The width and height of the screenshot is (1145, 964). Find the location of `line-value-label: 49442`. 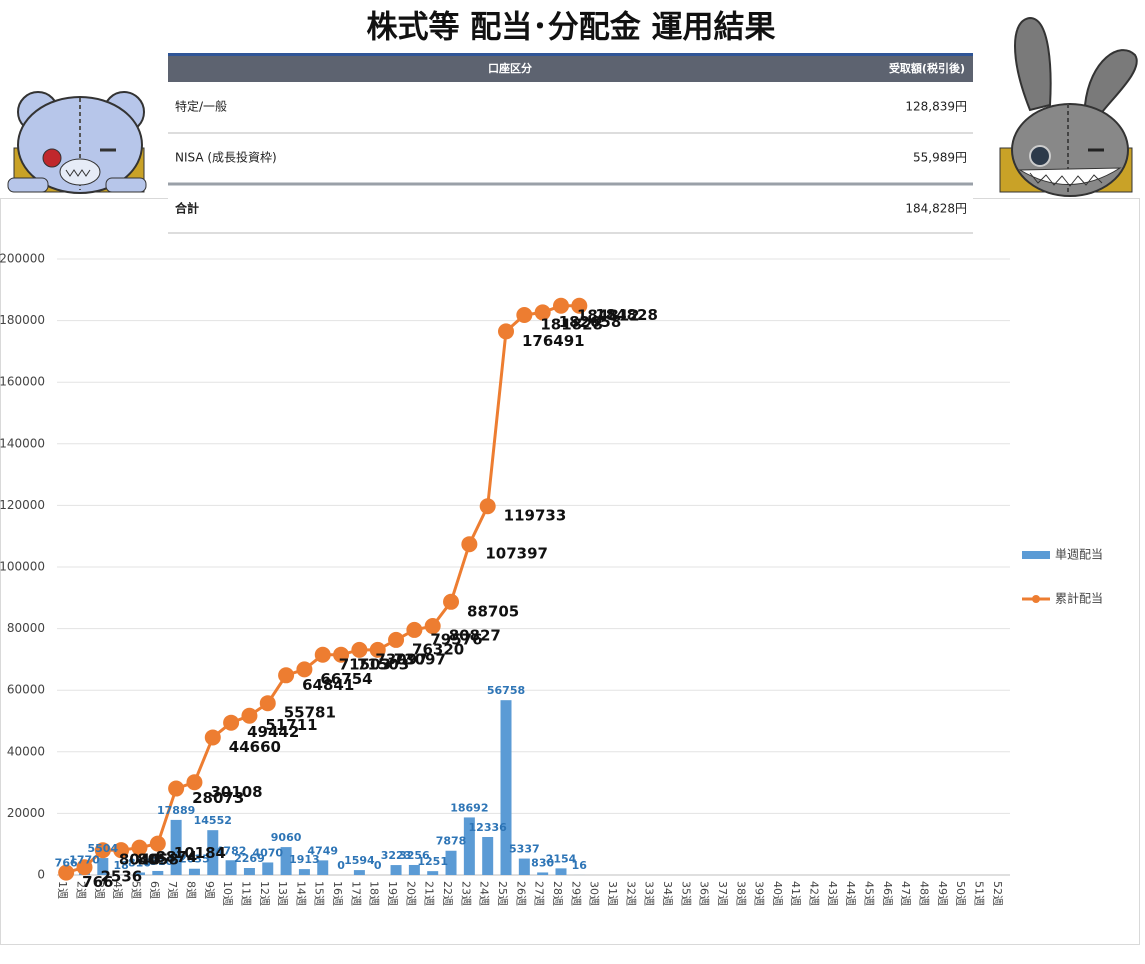

line-value-label: 49442 is located at coordinates (273, 732).